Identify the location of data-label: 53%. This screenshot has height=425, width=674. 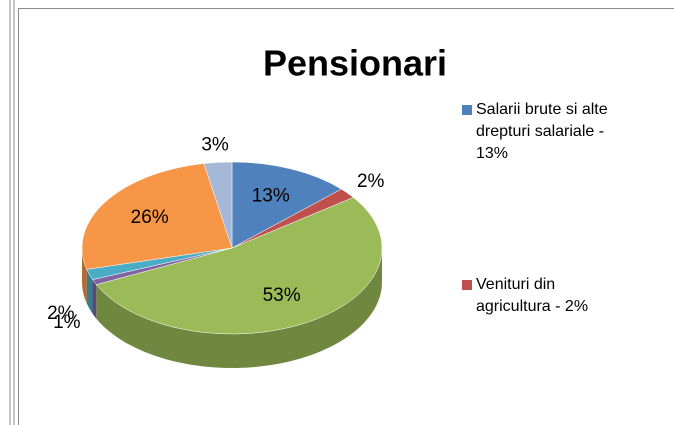
(282, 295).